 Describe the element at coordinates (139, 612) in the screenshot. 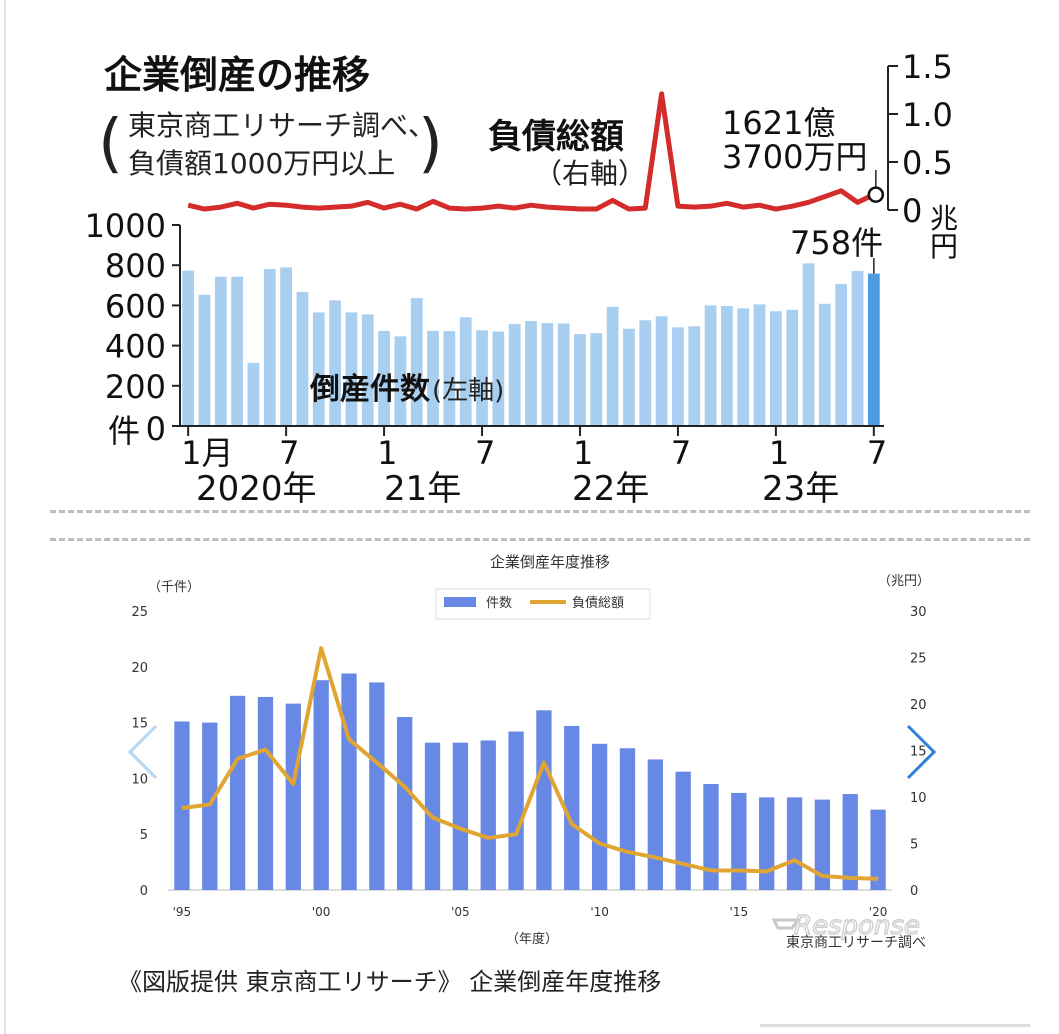

I see `left-tick-label: 25` at that location.